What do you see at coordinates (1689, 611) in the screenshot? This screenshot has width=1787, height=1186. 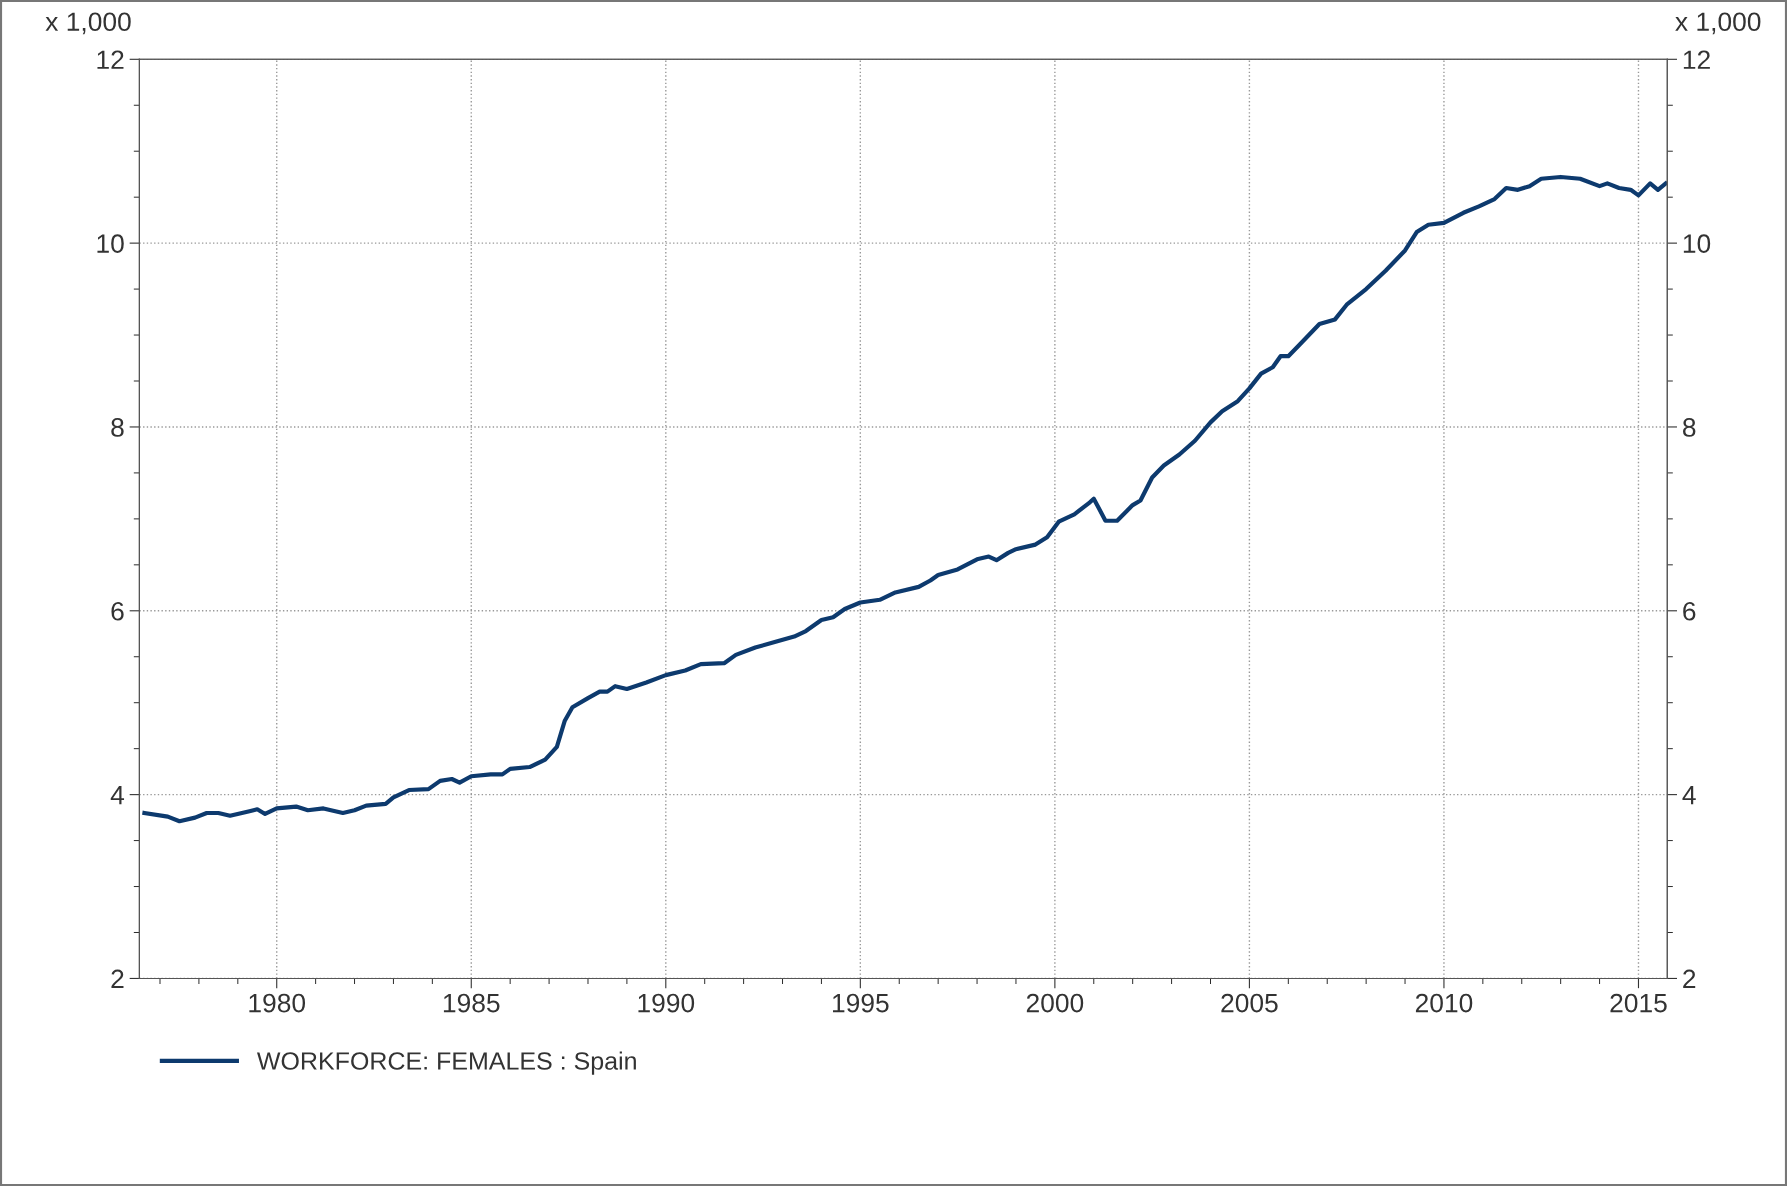 I see `y2-tick-label: 6` at bounding box center [1689, 611].